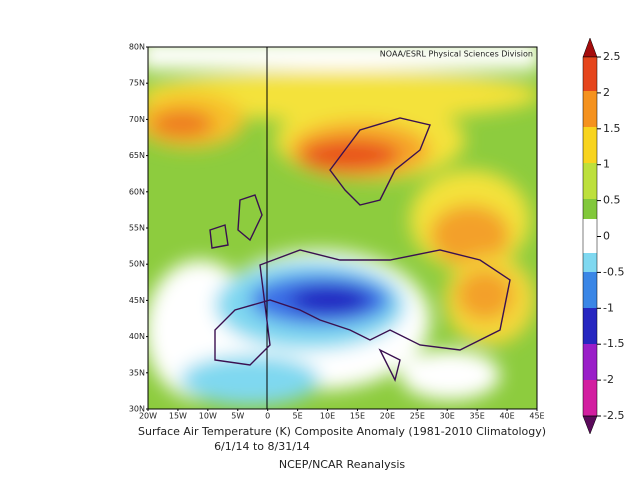  I want to click on lat-label: 80N, so click(137, 47).